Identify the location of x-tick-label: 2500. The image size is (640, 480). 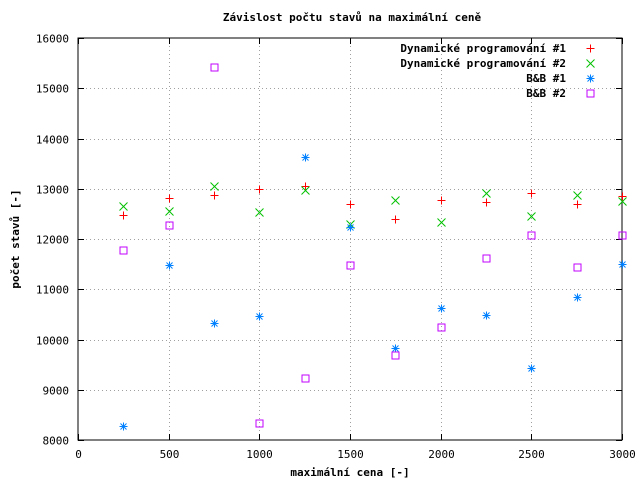
(531, 454).